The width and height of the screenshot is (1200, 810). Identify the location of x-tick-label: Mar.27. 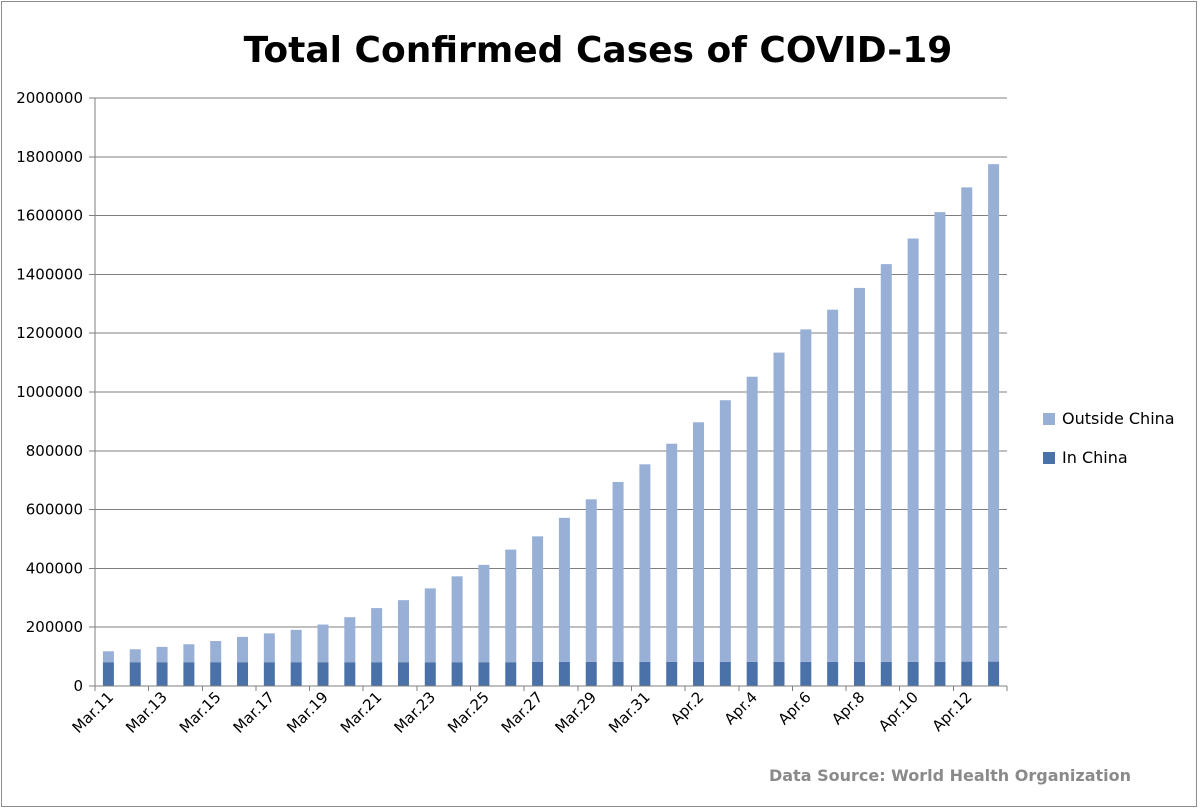
(522, 712).